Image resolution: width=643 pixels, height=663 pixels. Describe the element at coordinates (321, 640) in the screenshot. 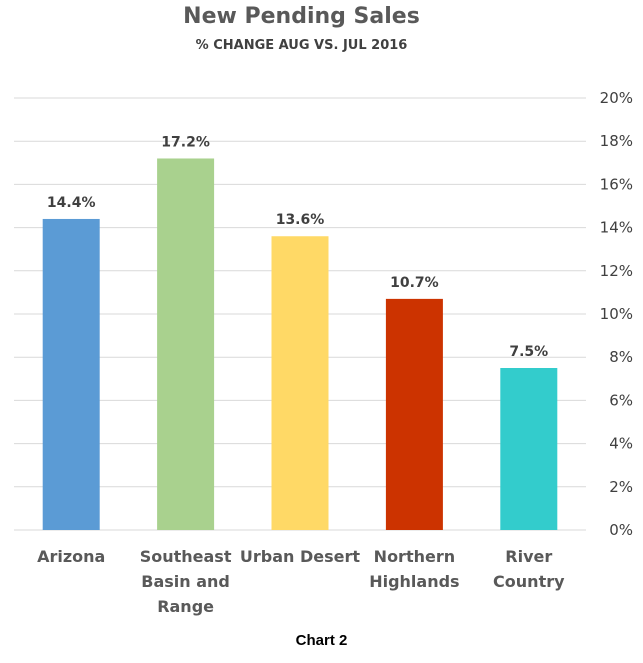

I see `chart-caption: Chart 2` at that location.